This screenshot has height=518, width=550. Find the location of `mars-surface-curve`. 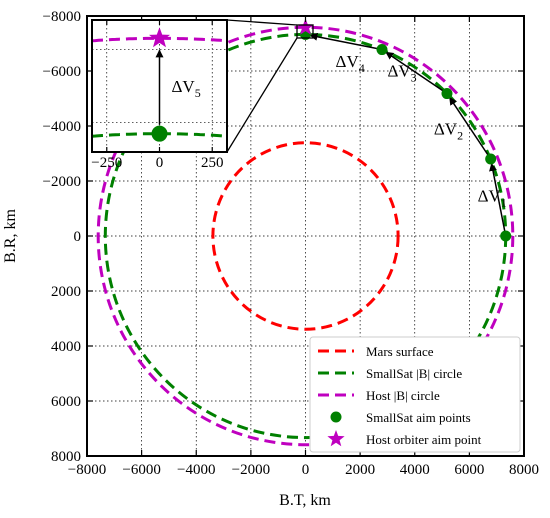

mars-surface-curve is located at coordinates (305, 236).